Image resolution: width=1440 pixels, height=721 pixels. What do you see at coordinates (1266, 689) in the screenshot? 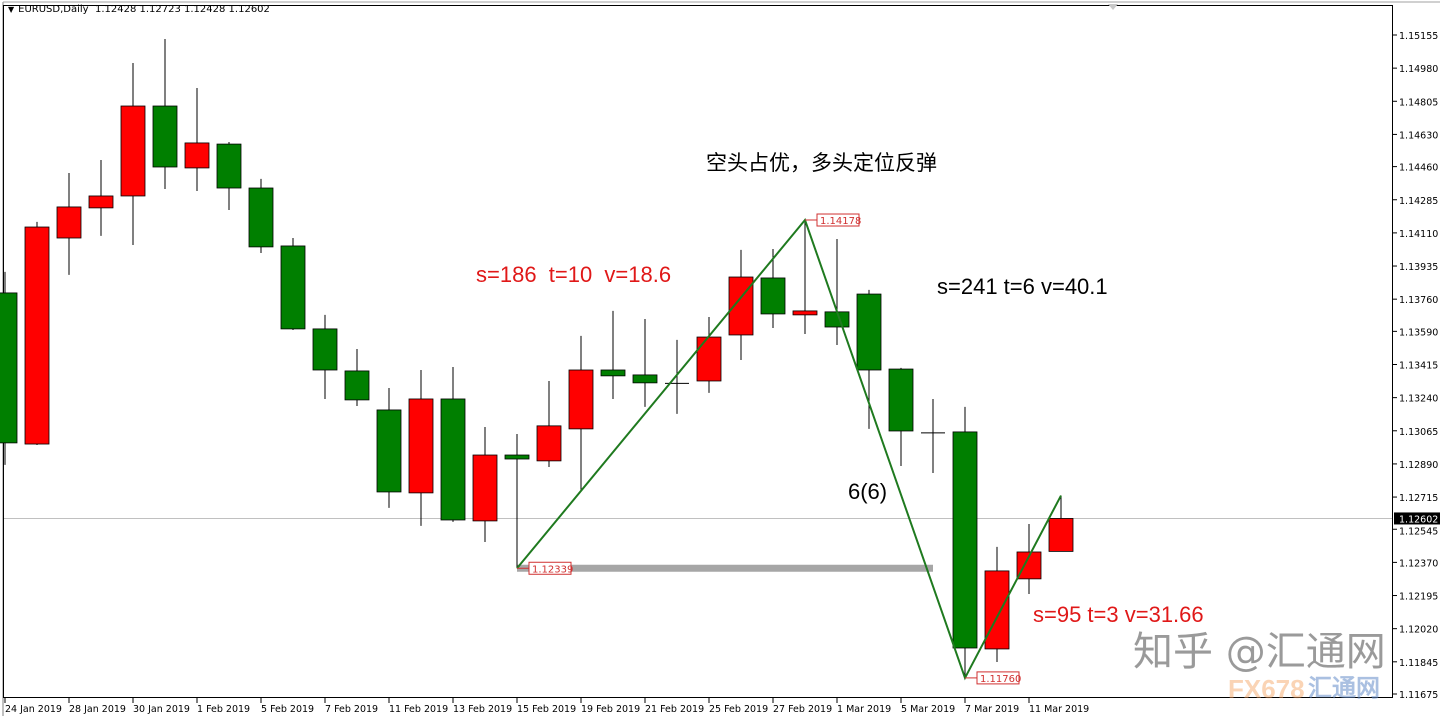
I see `watermark-logo: FX678` at bounding box center [1266, 689].